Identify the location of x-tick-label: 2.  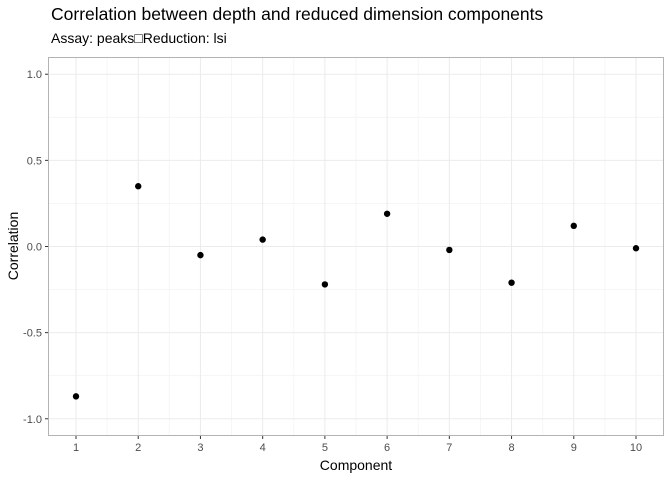
(138, 448).